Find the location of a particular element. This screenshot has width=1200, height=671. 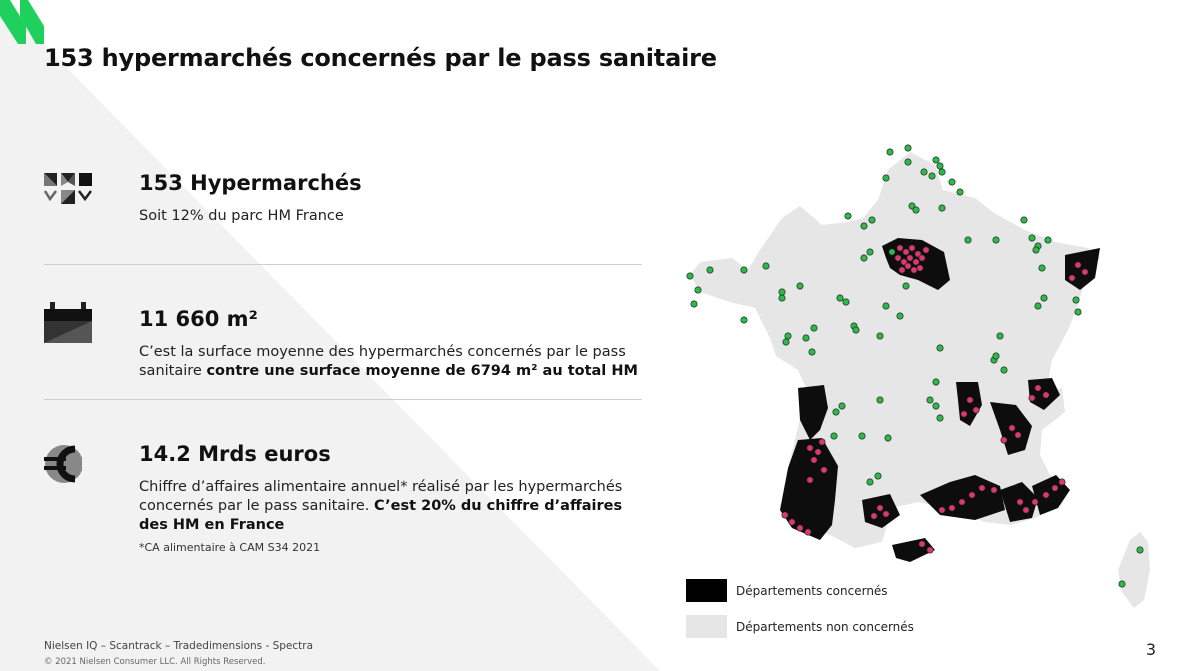

stat-heading: 153 Hypermarchés is located at coordinates (250, 183).